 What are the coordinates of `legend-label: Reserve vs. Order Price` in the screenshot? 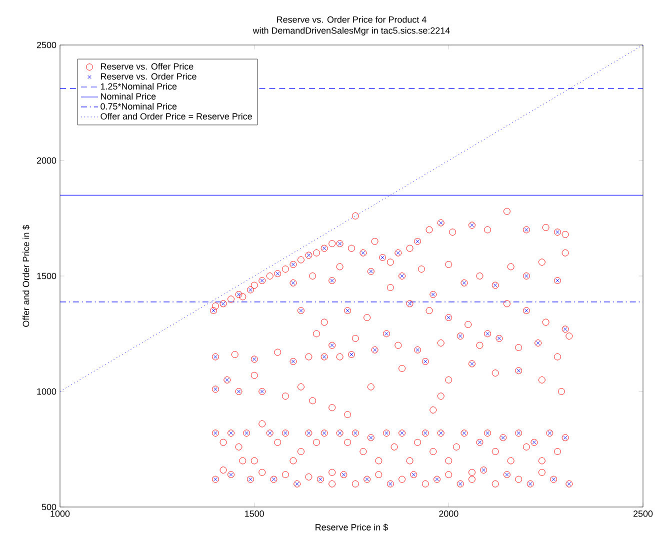 It's located at (148, 76).